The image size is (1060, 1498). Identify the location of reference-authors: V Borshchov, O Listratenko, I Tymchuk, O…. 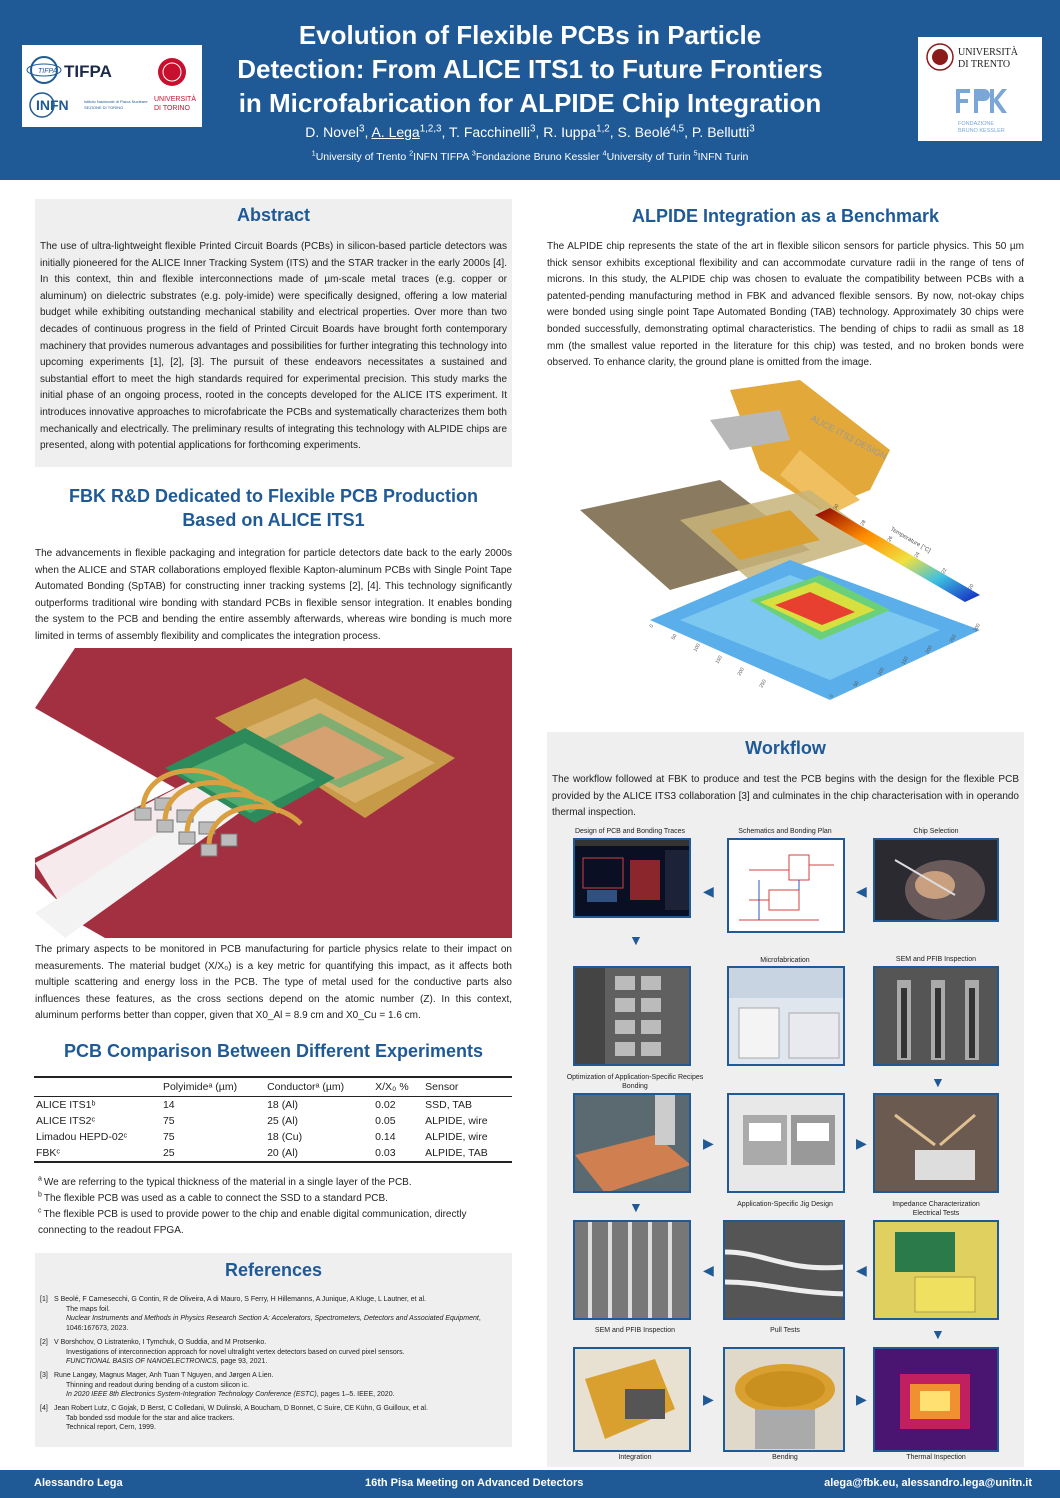
(160, 1342).